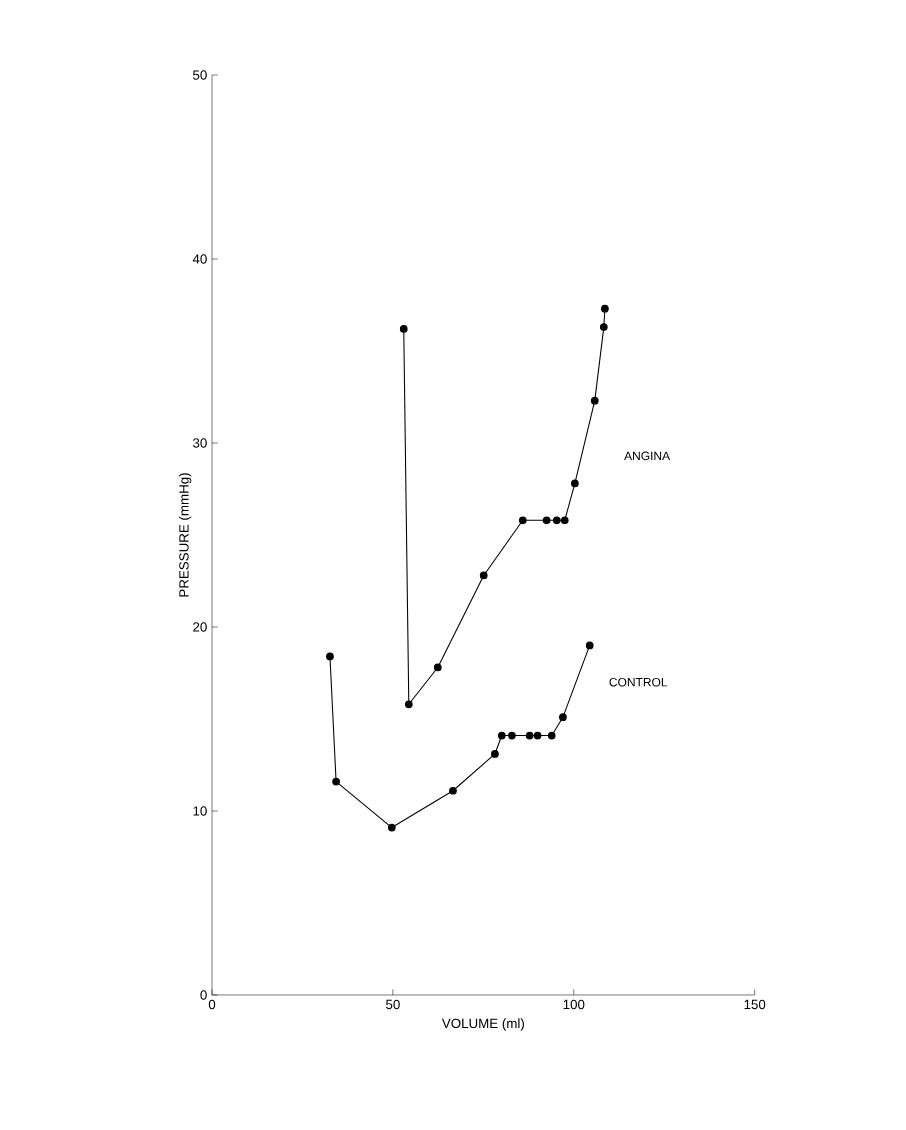  What do you see at coordinates (200, 627) in the screenshot?
I see `y-tick-label: 20` at bounding box center [200, 627].